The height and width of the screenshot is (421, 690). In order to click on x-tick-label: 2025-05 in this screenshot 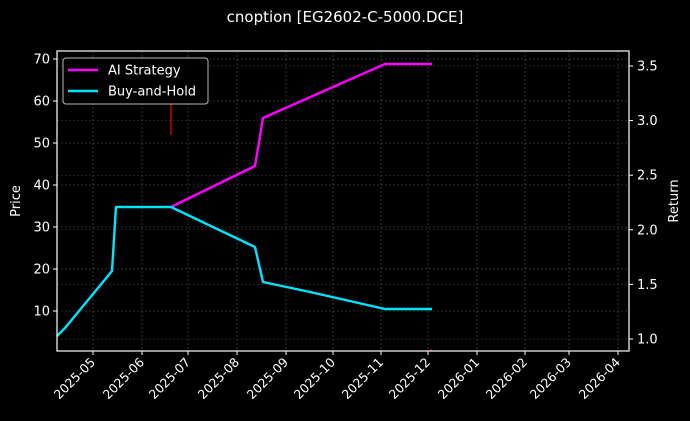, I will do `click(75, 379)`.